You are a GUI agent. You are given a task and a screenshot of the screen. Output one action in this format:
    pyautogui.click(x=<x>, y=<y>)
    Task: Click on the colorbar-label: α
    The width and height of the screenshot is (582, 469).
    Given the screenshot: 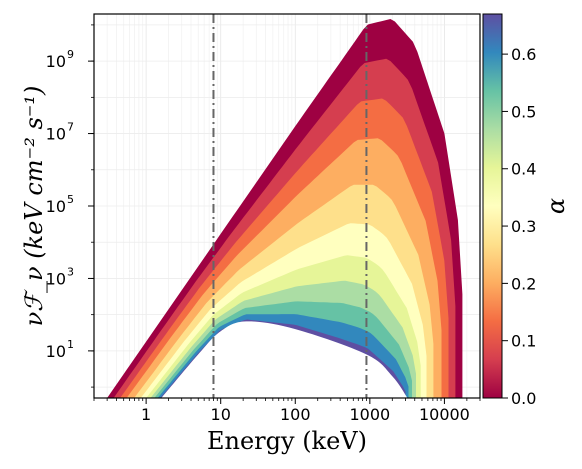 What is the action you would take?
    pyautogui.click(x=556, y=206)
    